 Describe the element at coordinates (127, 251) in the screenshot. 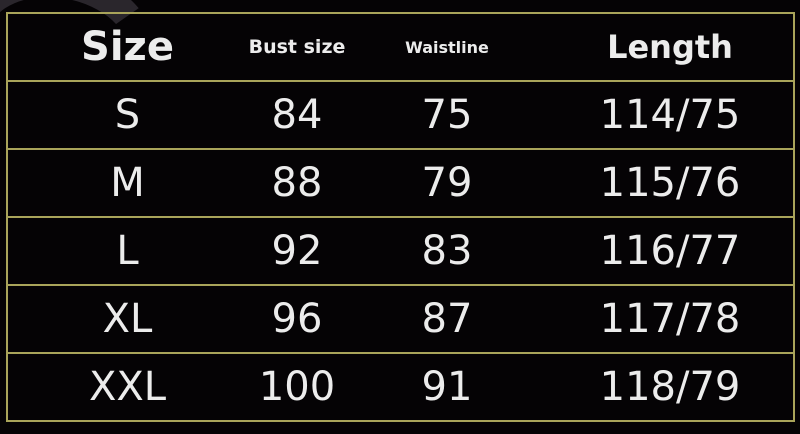

I see `cell-size: L` at that location.